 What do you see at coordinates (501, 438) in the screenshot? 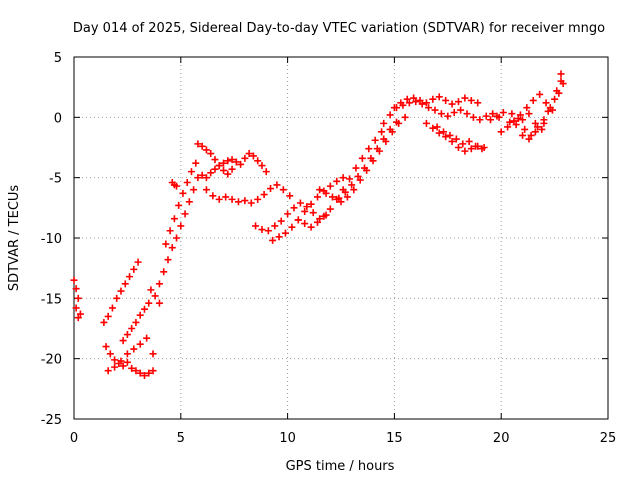
I see `x-tick-label: 20` at bounding box center [501, 438].